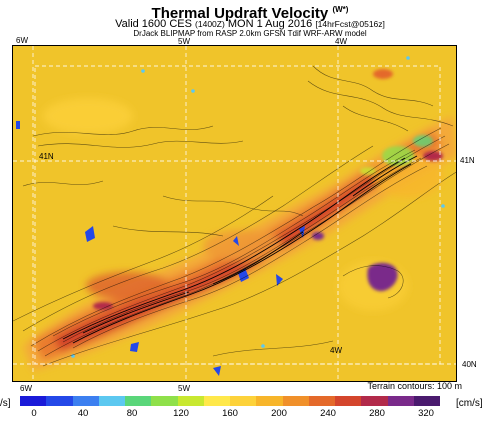  What do you see at coordinates (181, 413) in the screenshot?
I see `colorbar-tick-label: 120` at bounding box center [181, 413].